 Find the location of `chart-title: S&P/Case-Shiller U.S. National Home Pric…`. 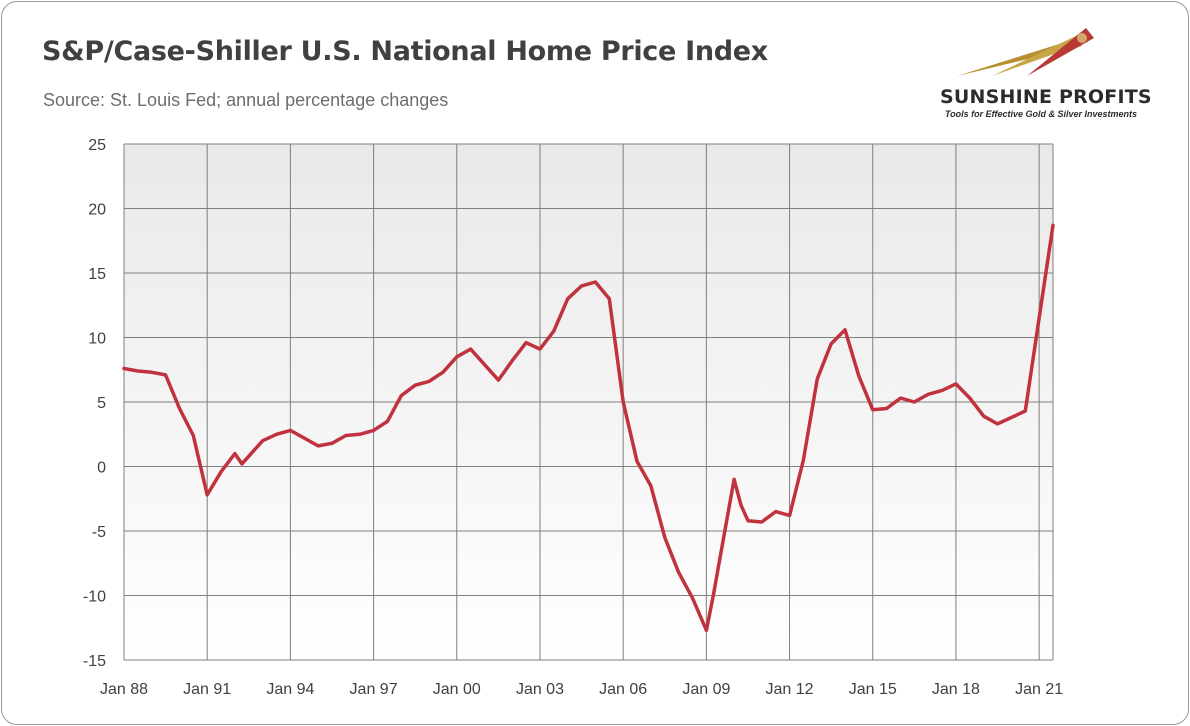

chart-title: S&P/Case-Shiller U.S. National Home Pric… is located at coordinates (405, 51).